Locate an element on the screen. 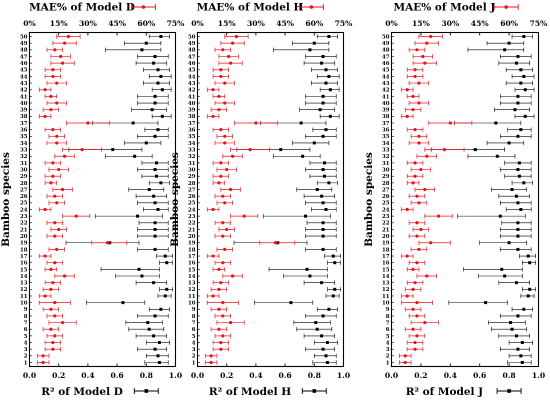 Image resolution: width=550 pixels, height=404 pixels. species-label: 12 is located at coordinates (24, 290).